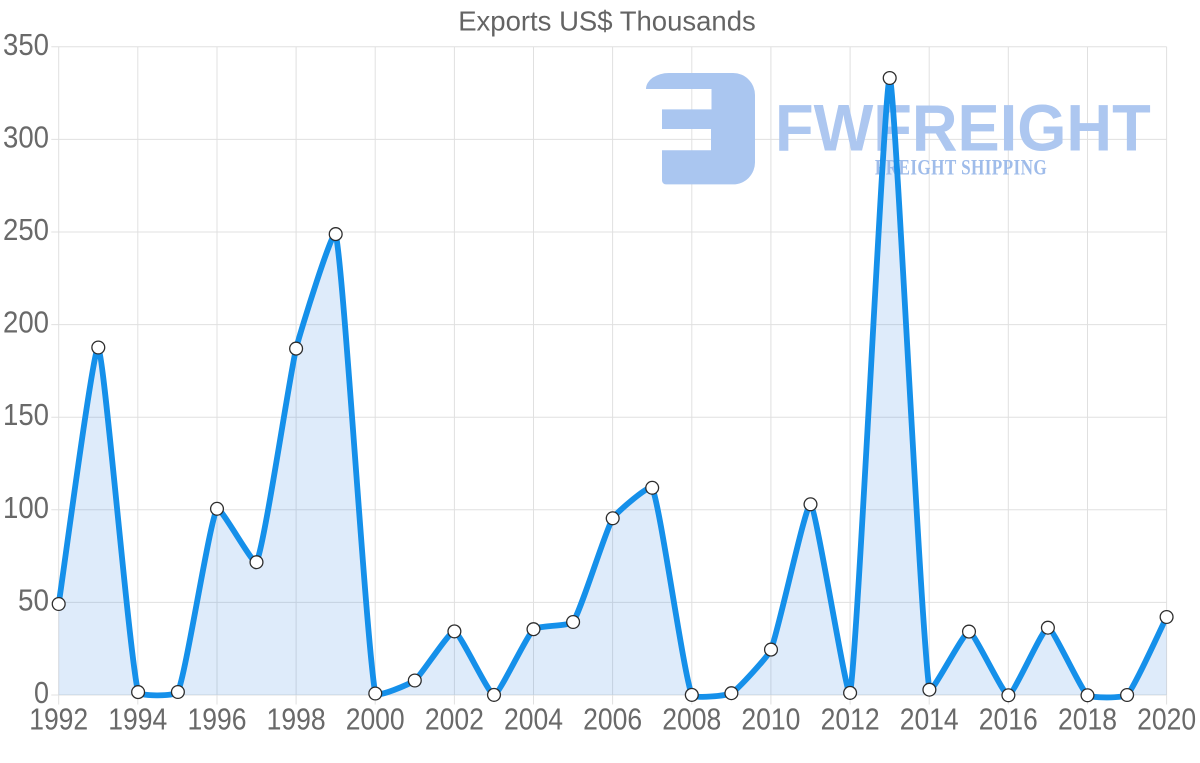  Describe the element at coordinates (26, 414) in the screenshot. I see `svg-text: 150` at that location.